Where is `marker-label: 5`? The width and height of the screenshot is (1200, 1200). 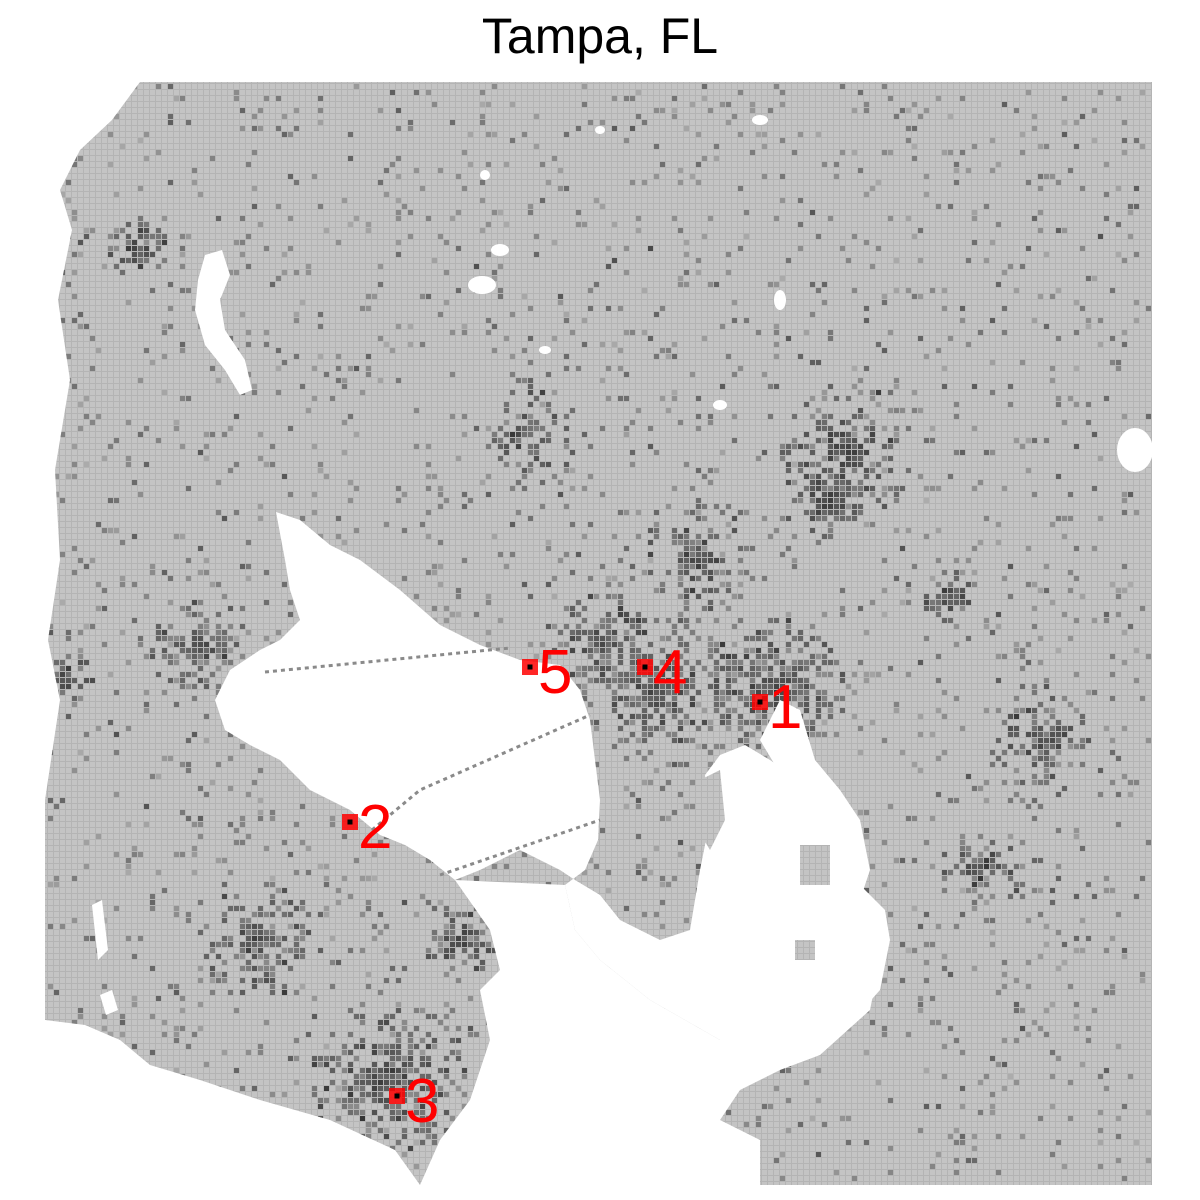 marker-label: 5 is located at coordinates (555, 672).